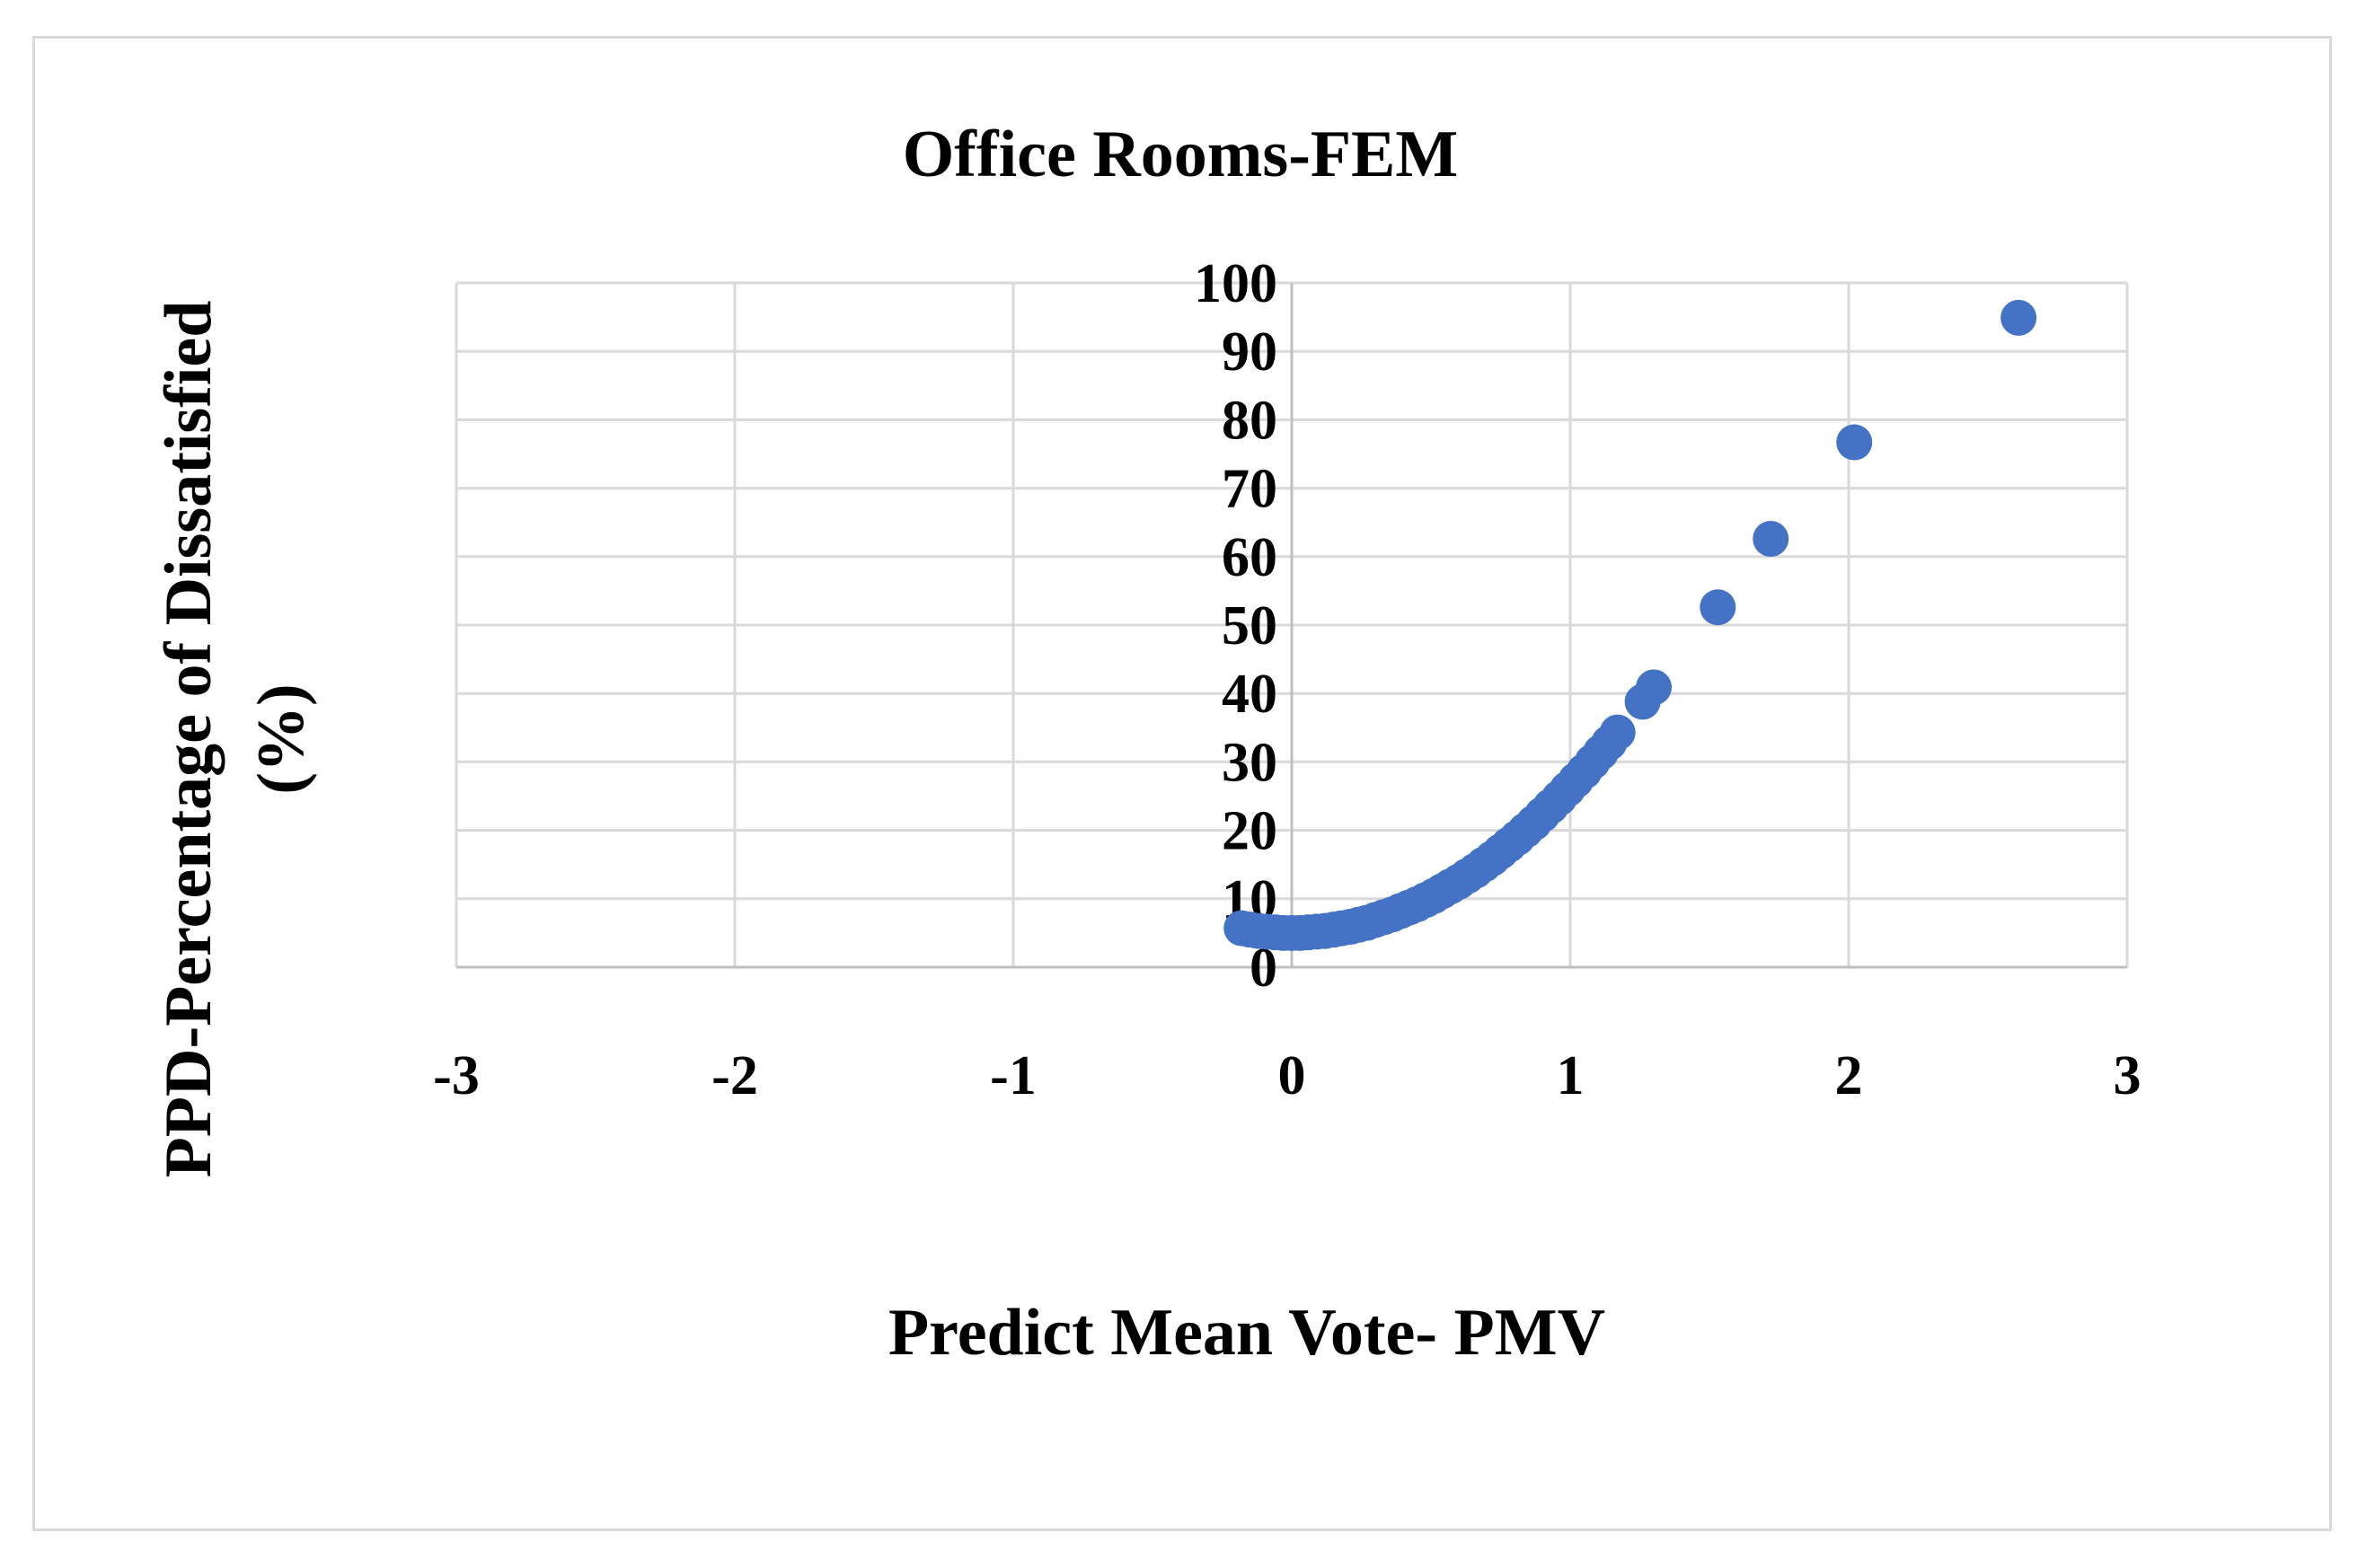 The height and width of the screenshot is (1568, 2367). What do you see at coordinates (1249, 420) in the screenshot?
I see `y-tick-label: 80` at bounding box center [1249, 420].